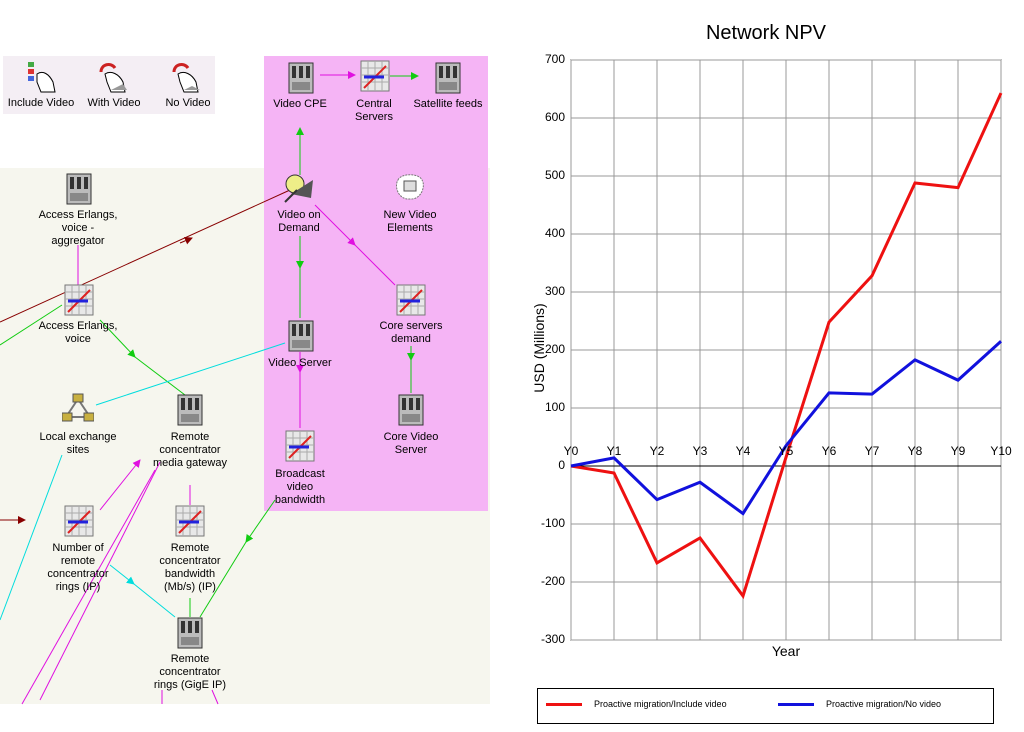 The image size is (1024, 732). Describe the element at coordinates (78, 567) in the screenshot. I see `remote-rings-ip-label: Number of remote concentrator rings (IP)` at that location.